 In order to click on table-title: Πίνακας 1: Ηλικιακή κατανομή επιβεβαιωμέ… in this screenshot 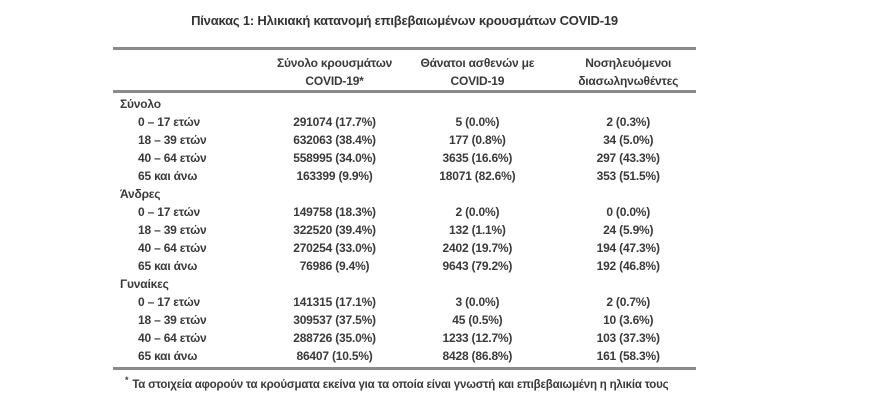, I will do `click(404, 20)`.